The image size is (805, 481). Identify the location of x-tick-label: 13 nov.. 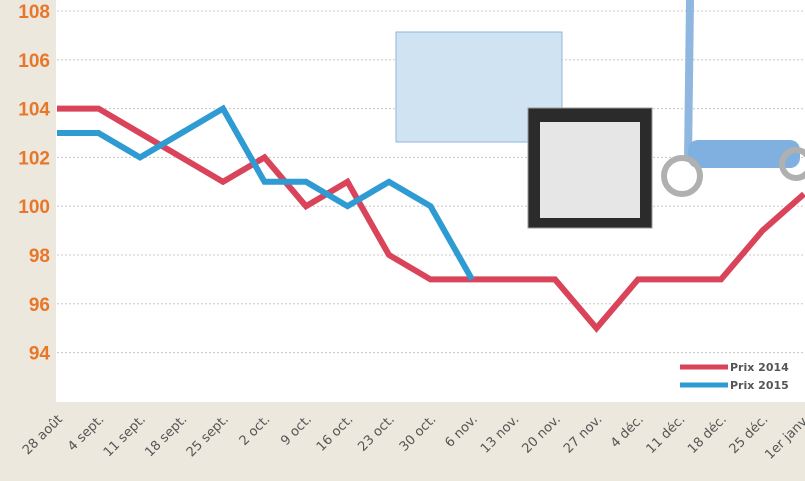
(500, 434).